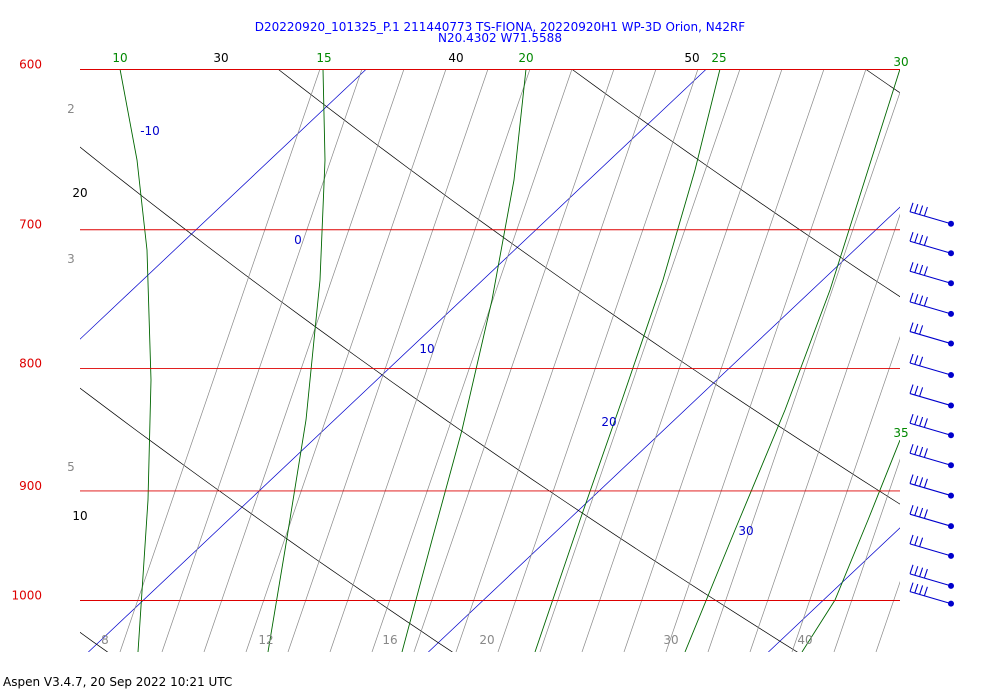  Describe the element at coordinates (608, 422) in the screenshot. I see `isotherm-label: 20` at that location.